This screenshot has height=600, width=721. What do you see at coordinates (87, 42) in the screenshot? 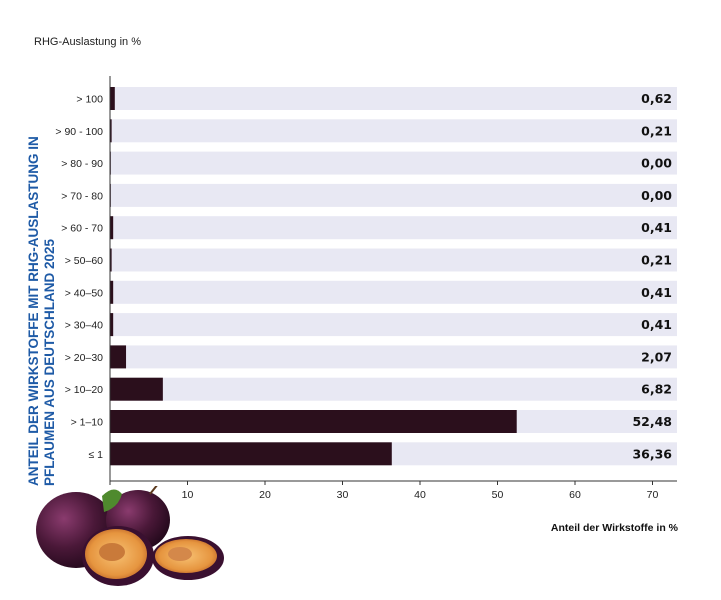
I see `y-axis-title: RHG-Auslastung in %` at bounding box center [87, 42].